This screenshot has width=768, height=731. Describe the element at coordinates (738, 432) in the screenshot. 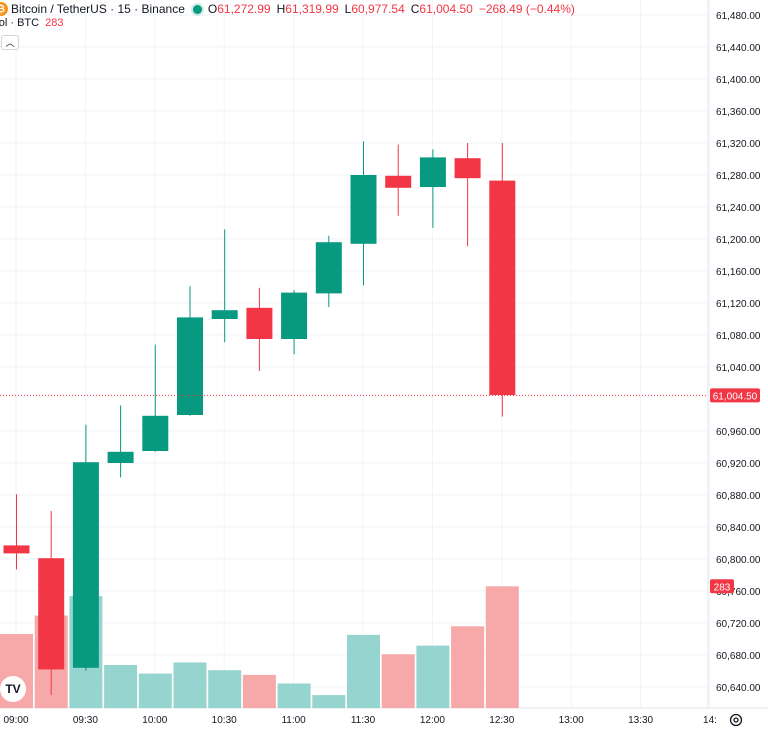

I see `price-tick-label: 60,960.00` at that location.